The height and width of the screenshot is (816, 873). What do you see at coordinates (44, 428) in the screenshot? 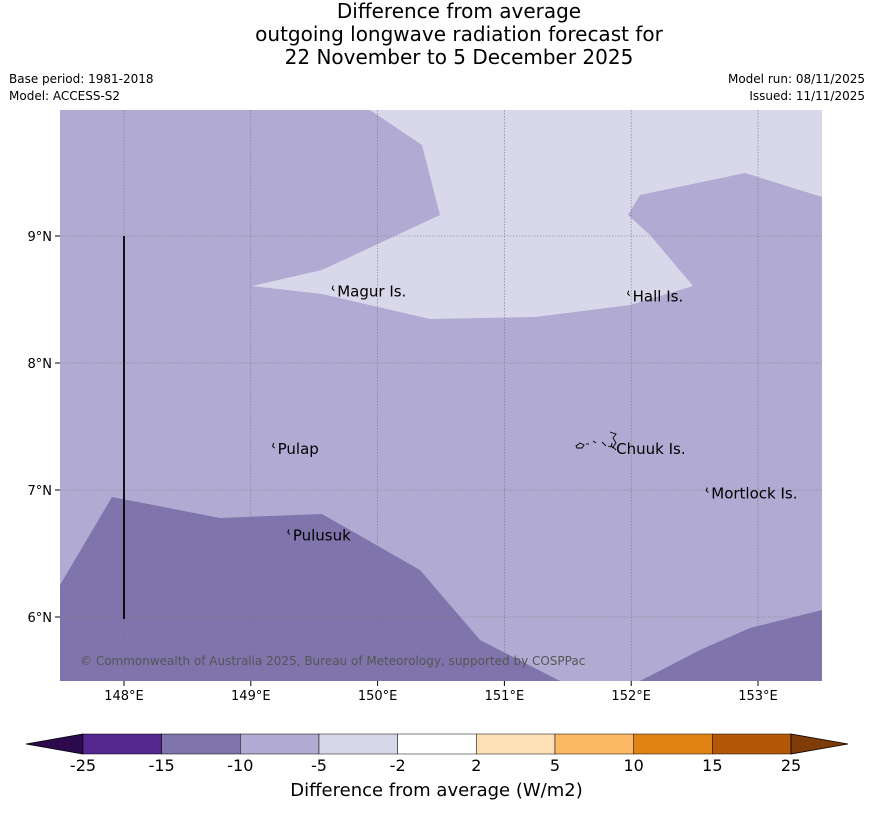
I see `latitude-labels: 9°N 8°N 7°N 6°N` at bounding box center [44, 428].